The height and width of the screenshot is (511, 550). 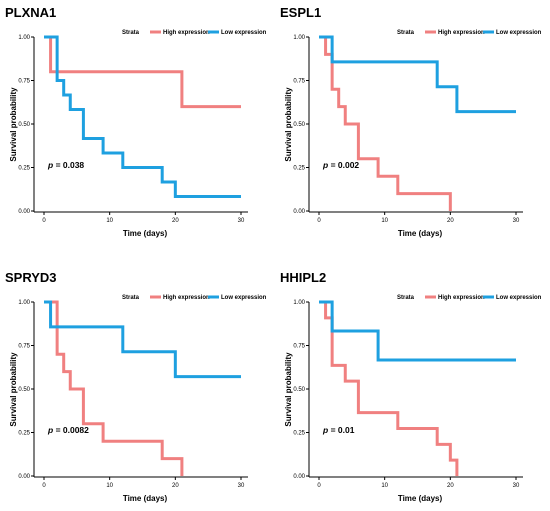 I want to click on p-value: p = 0.0082, so click(x=68, y=430).